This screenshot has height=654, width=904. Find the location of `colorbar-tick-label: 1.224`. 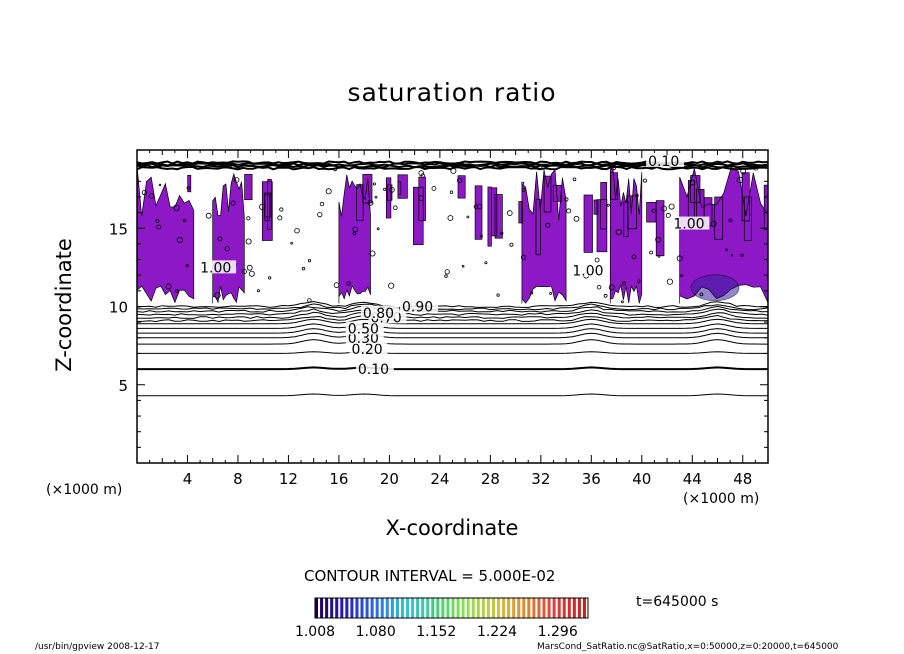

colorbar-tick-label: 1.224 is located at coordinates (497, 632).